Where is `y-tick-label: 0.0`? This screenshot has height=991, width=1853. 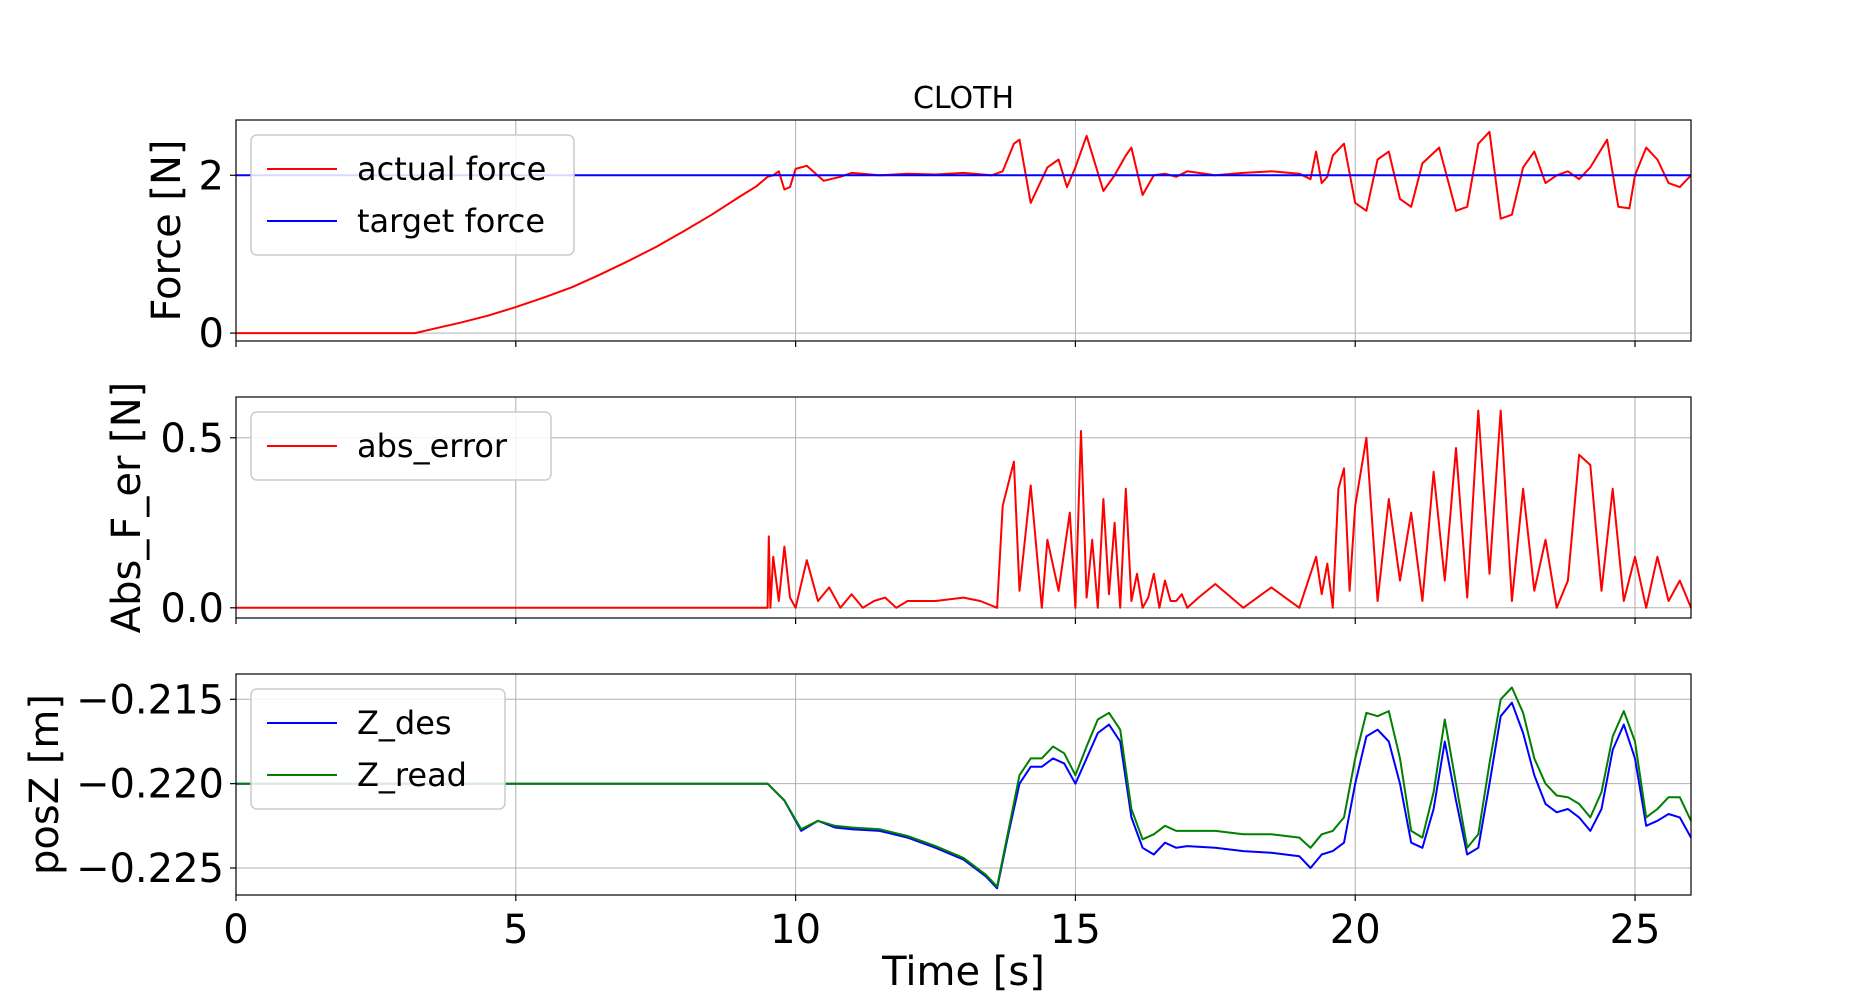
y-tick-label: 0.0 is located at coordinates (192, 609).